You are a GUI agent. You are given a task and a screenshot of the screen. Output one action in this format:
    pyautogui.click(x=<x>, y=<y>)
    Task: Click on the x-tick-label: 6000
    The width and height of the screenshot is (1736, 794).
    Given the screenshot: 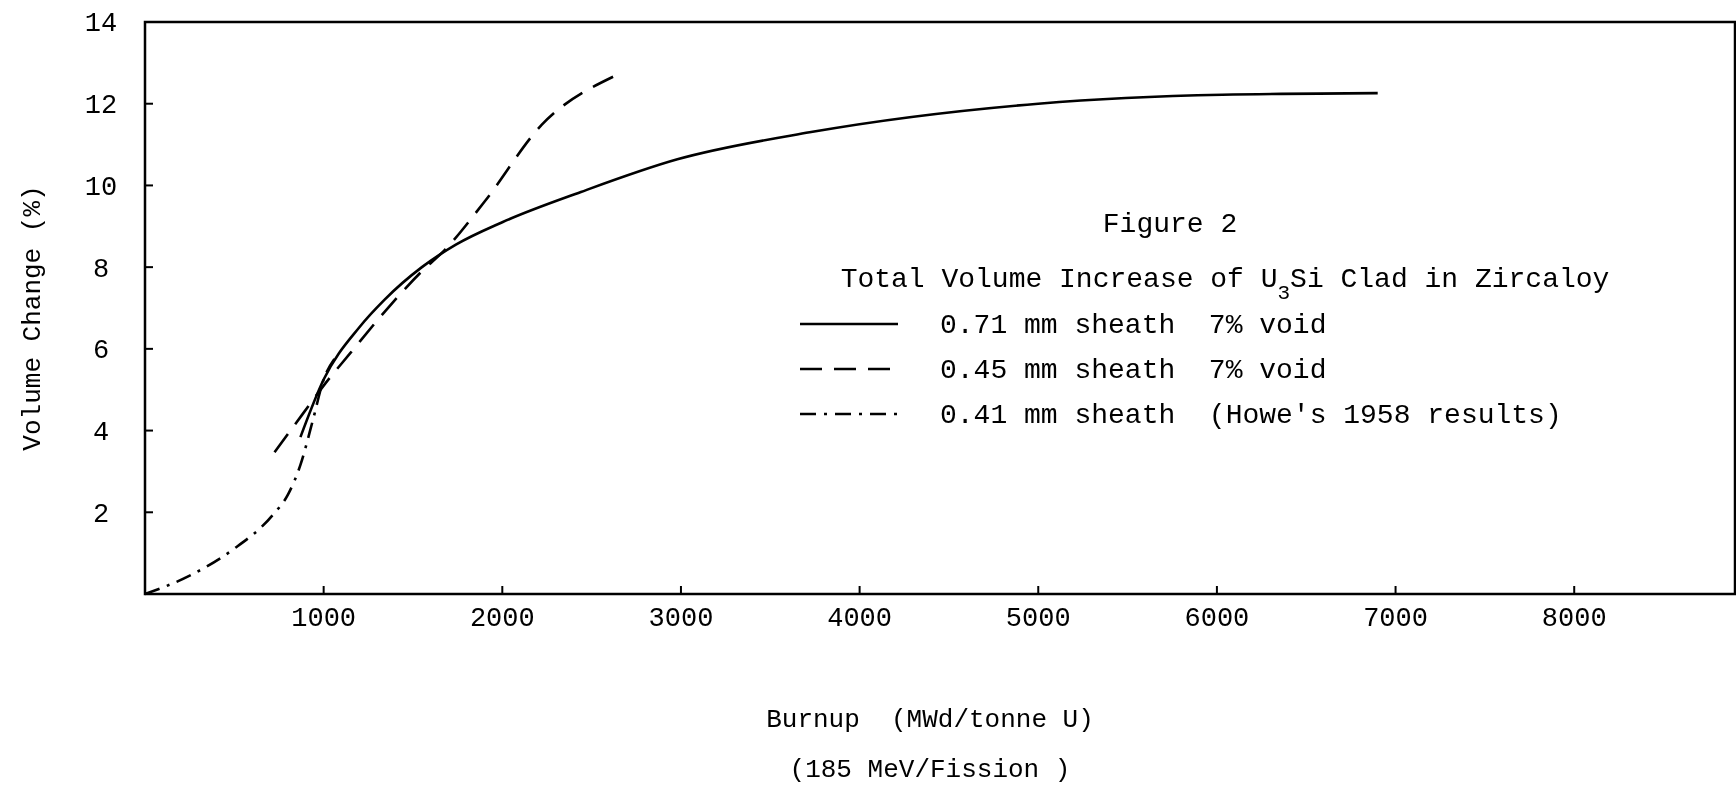 What is the action you would take?
    pyautogui.click(x=1217, y=619)
    